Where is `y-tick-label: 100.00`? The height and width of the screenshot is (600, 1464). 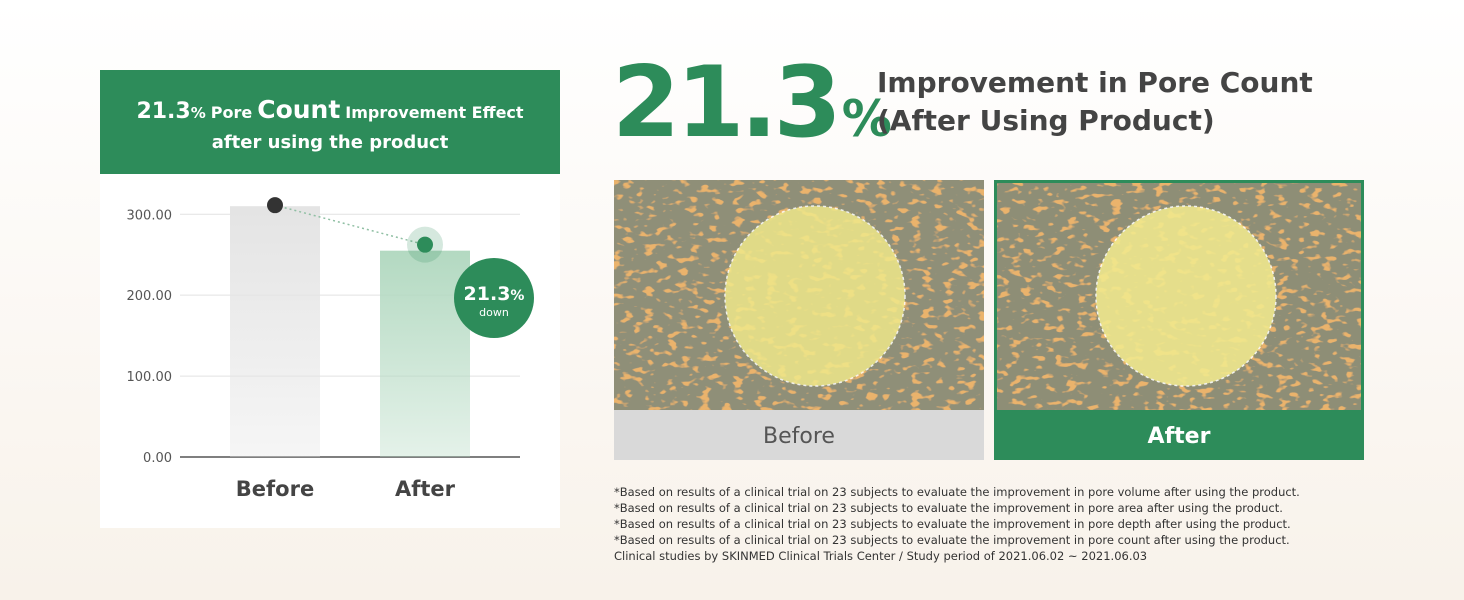
y-tick-label: 100.00 is located at coordinates (150, 377).